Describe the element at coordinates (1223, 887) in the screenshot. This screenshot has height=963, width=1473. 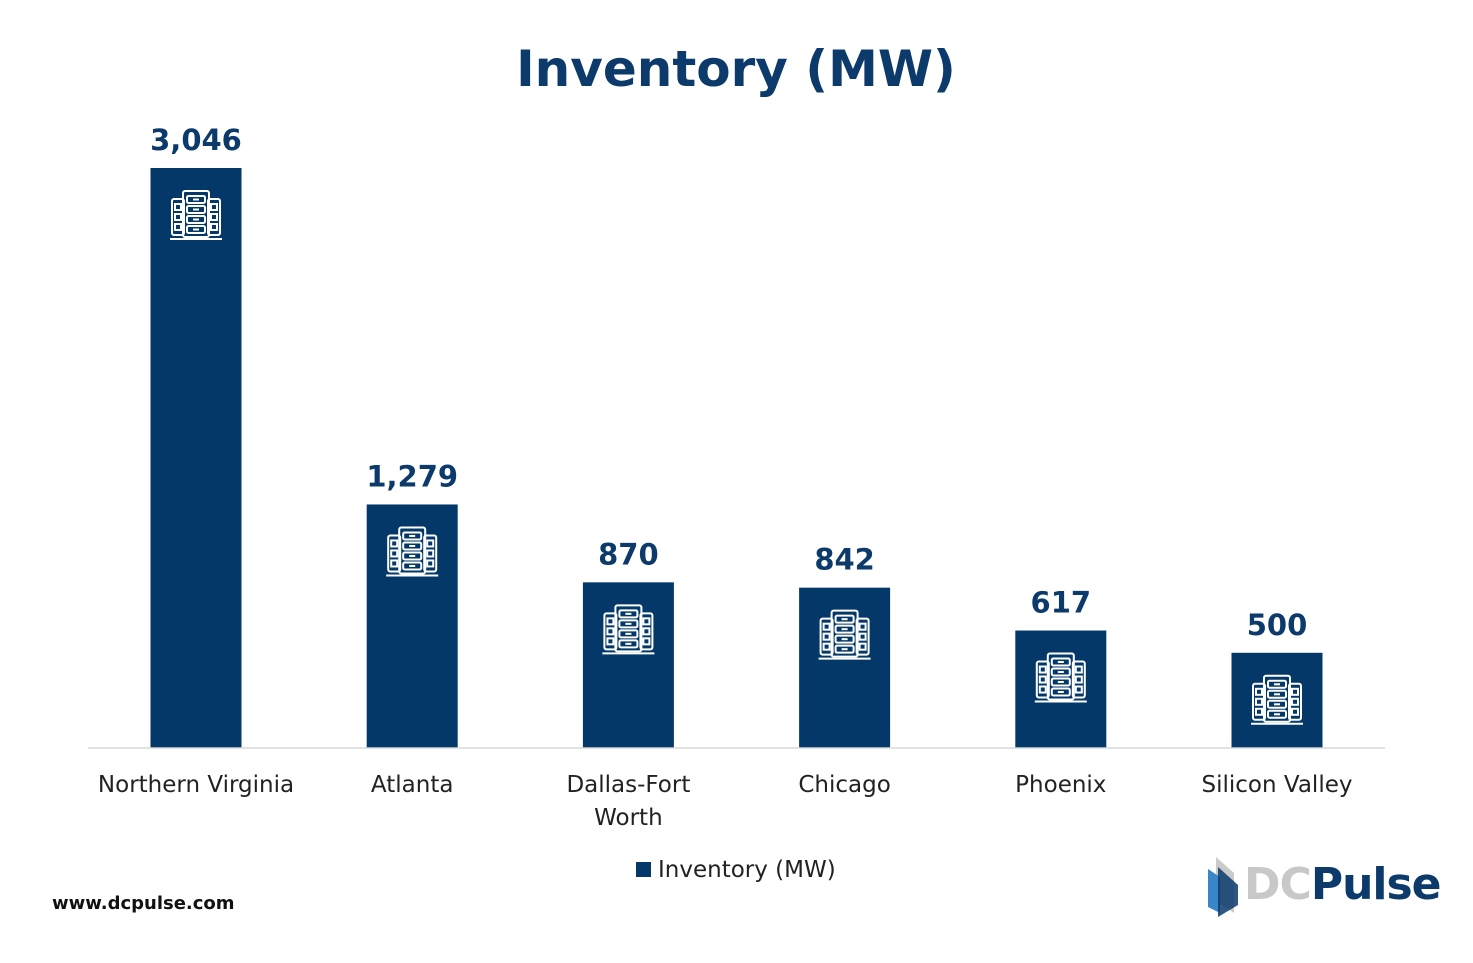
I see `logo-mark-icon` at that location.